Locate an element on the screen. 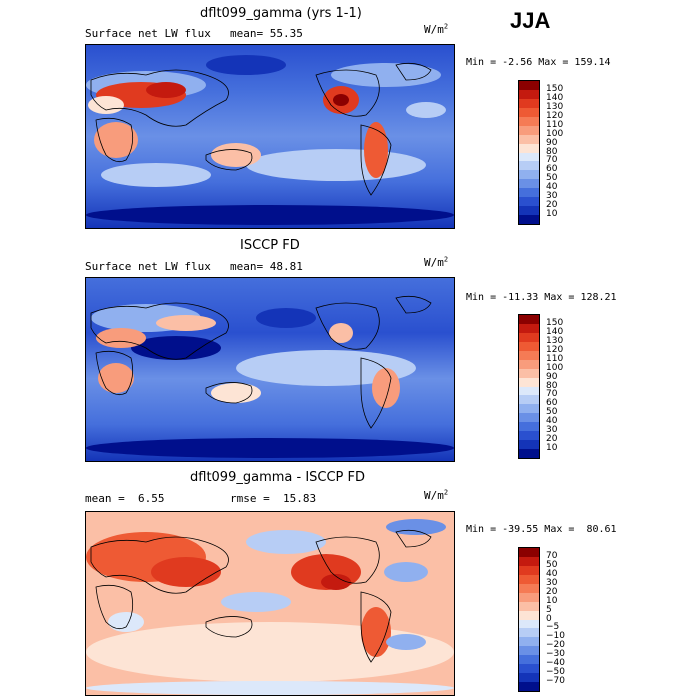 The width and height of the screenshot is (700, 700). panel-2-map-field is located at coordinates (270, 369).